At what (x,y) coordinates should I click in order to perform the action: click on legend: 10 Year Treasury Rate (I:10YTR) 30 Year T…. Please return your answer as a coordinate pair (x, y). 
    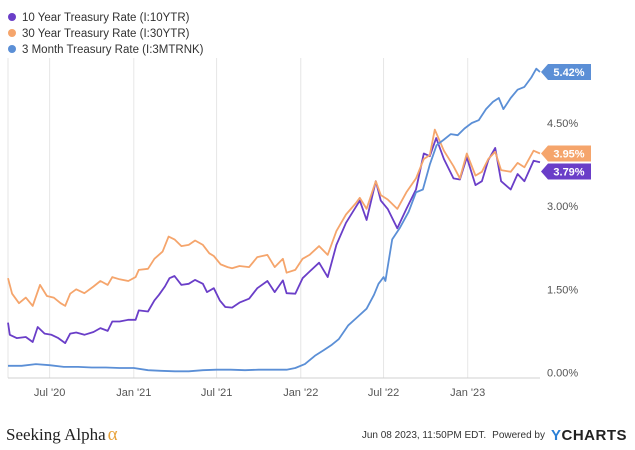
    Looking at the image, I should click on (106, 34).